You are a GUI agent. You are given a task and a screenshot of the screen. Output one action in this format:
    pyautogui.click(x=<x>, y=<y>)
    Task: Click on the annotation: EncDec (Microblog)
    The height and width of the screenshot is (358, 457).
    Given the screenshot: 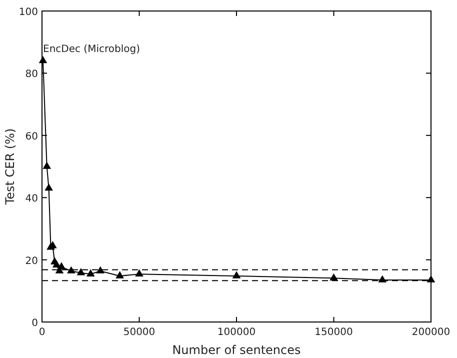 What is the action you would take?
    pyautogui.click(x=91, y=49)
    